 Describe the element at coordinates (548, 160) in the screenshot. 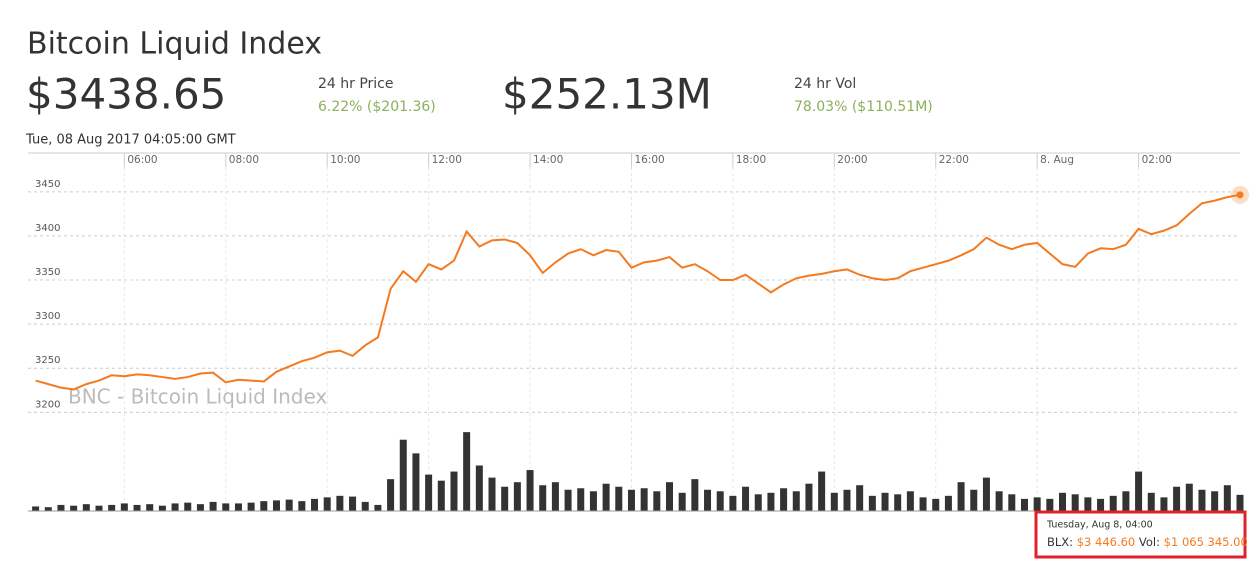

I see `x-tick-label: 14:00` at that location.